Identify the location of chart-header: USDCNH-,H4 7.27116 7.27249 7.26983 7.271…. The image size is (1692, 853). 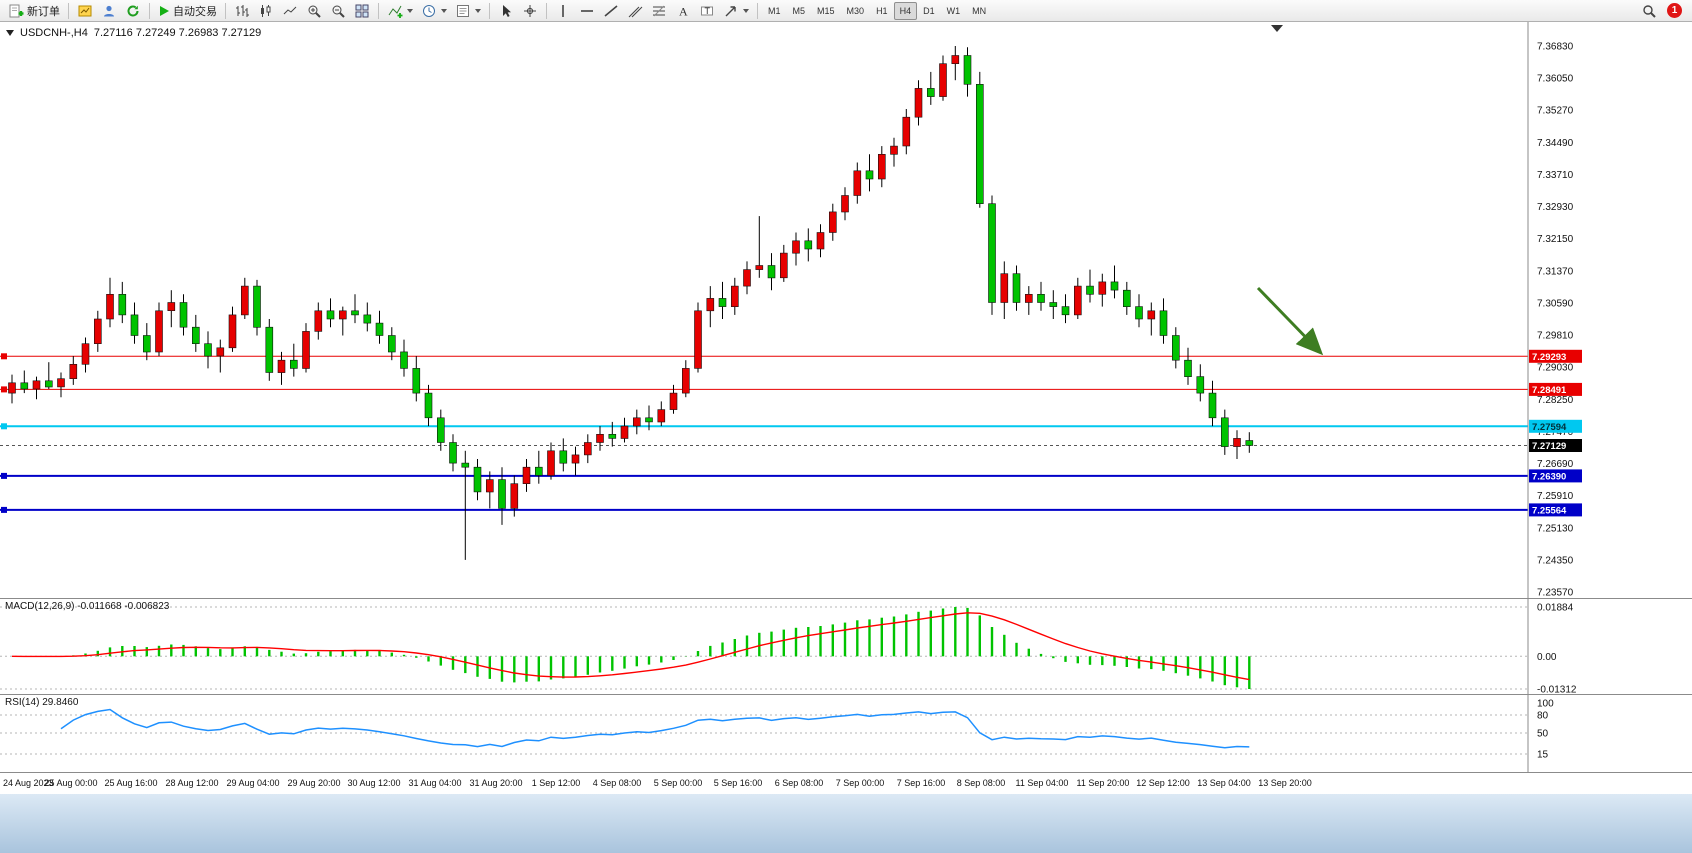
(133, 33).